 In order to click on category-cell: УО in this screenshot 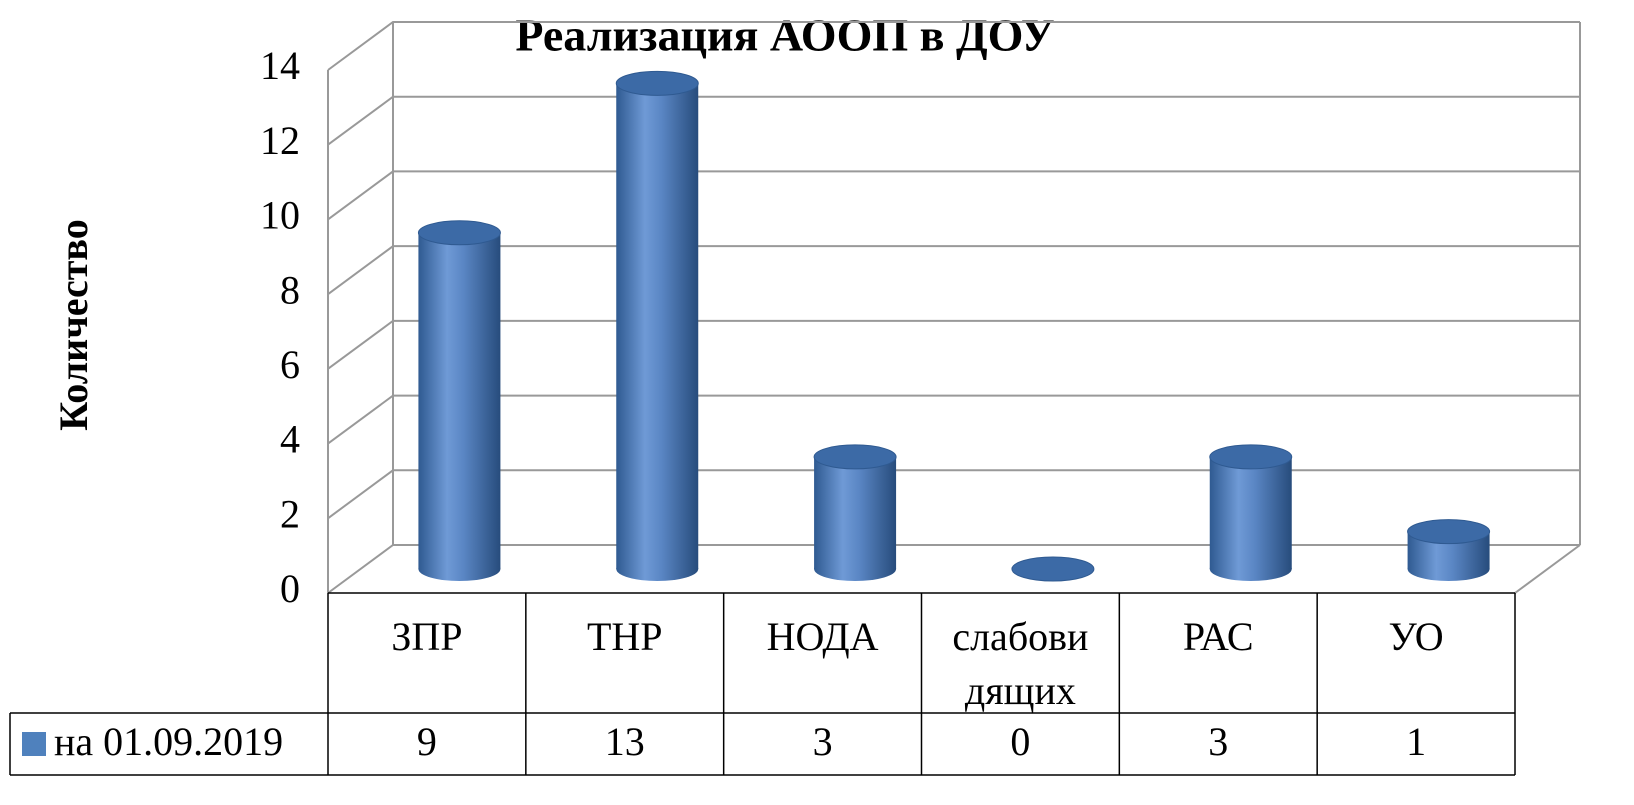, I will do `click(1416, 636)`.